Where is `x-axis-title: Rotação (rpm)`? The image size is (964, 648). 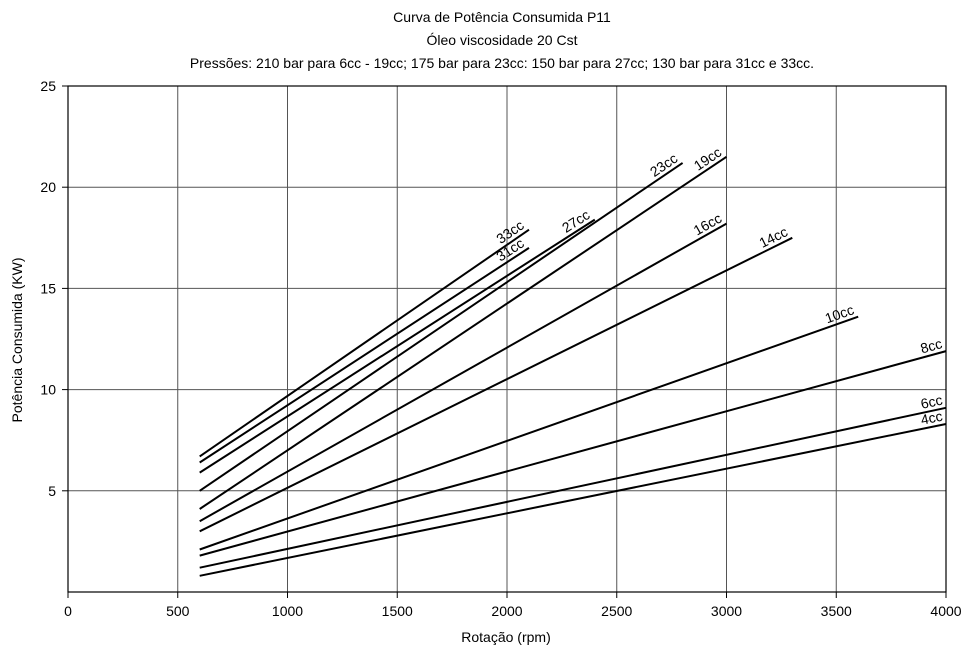 x-axis-title: Rotação (rpm) is located at coordinates (505, 637).